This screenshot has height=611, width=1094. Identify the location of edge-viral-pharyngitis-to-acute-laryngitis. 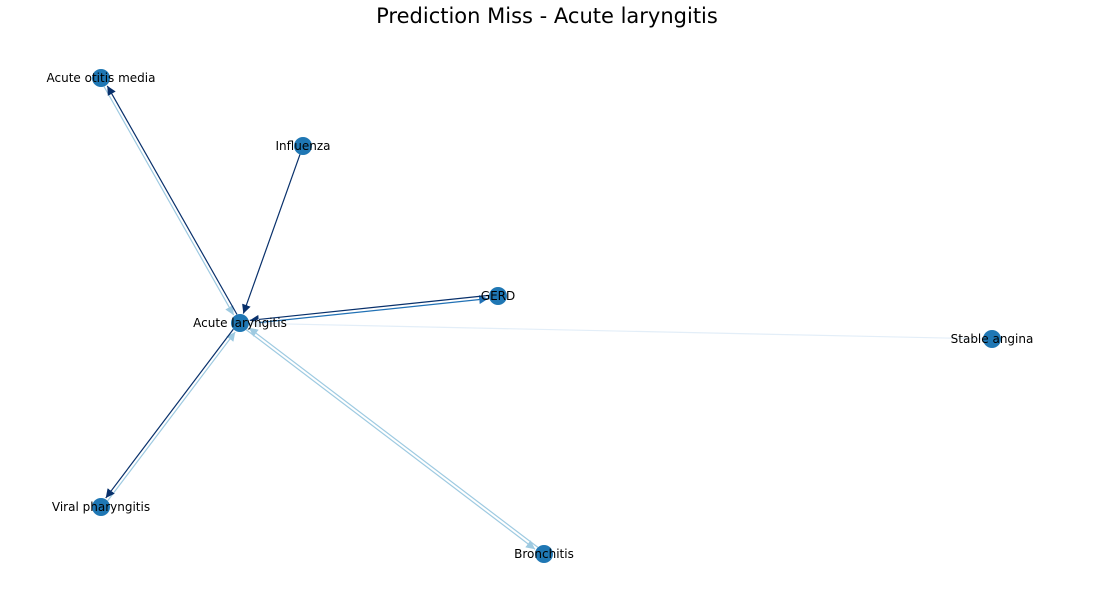
(171, 416).